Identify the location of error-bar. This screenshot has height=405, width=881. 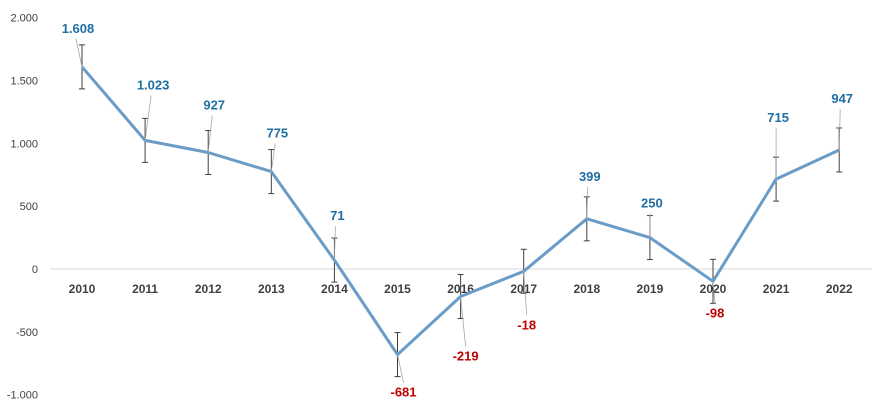
(82, 67).